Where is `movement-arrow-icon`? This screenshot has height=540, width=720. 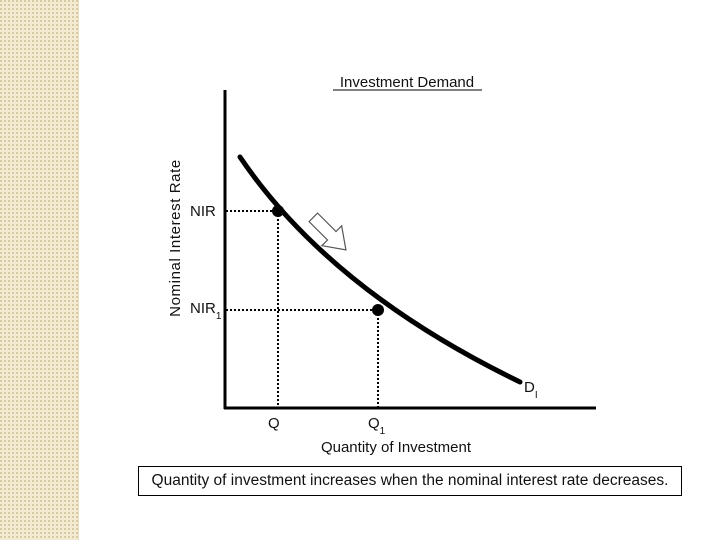
movement-arrow-icon is located at coordinates (327, 231).